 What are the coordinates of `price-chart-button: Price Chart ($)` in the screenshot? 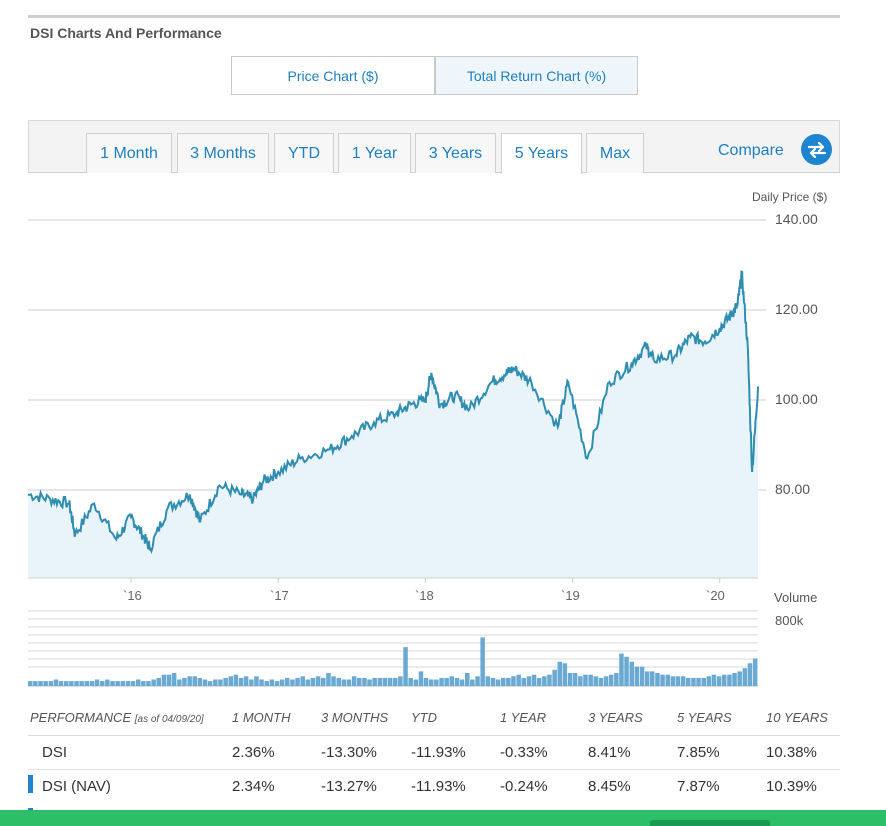 It's located at (333, 75).